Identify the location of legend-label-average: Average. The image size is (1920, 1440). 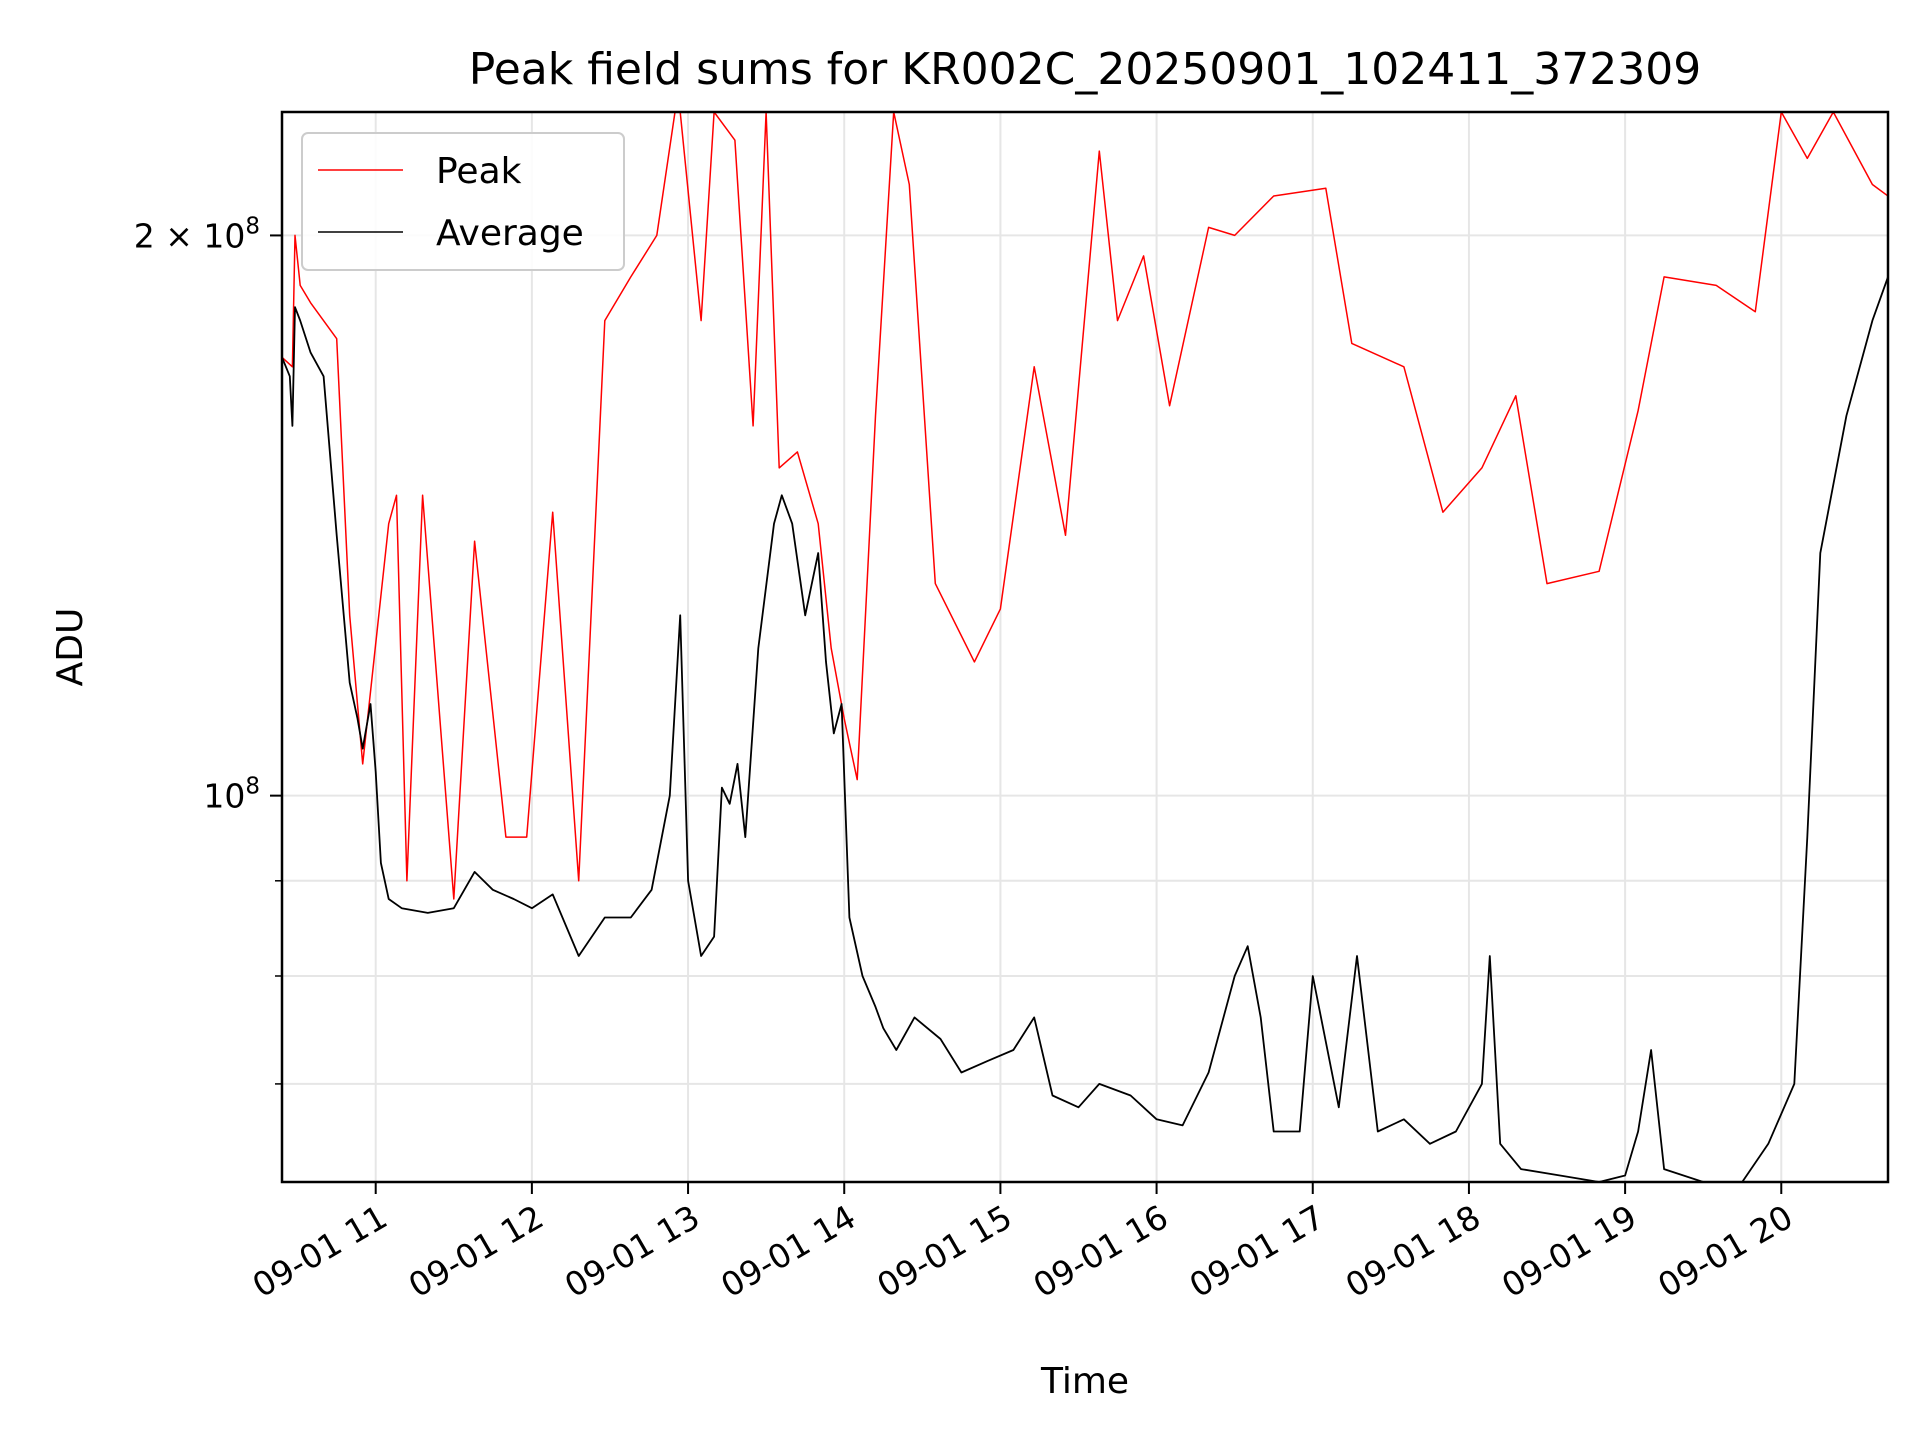
(510, 233).